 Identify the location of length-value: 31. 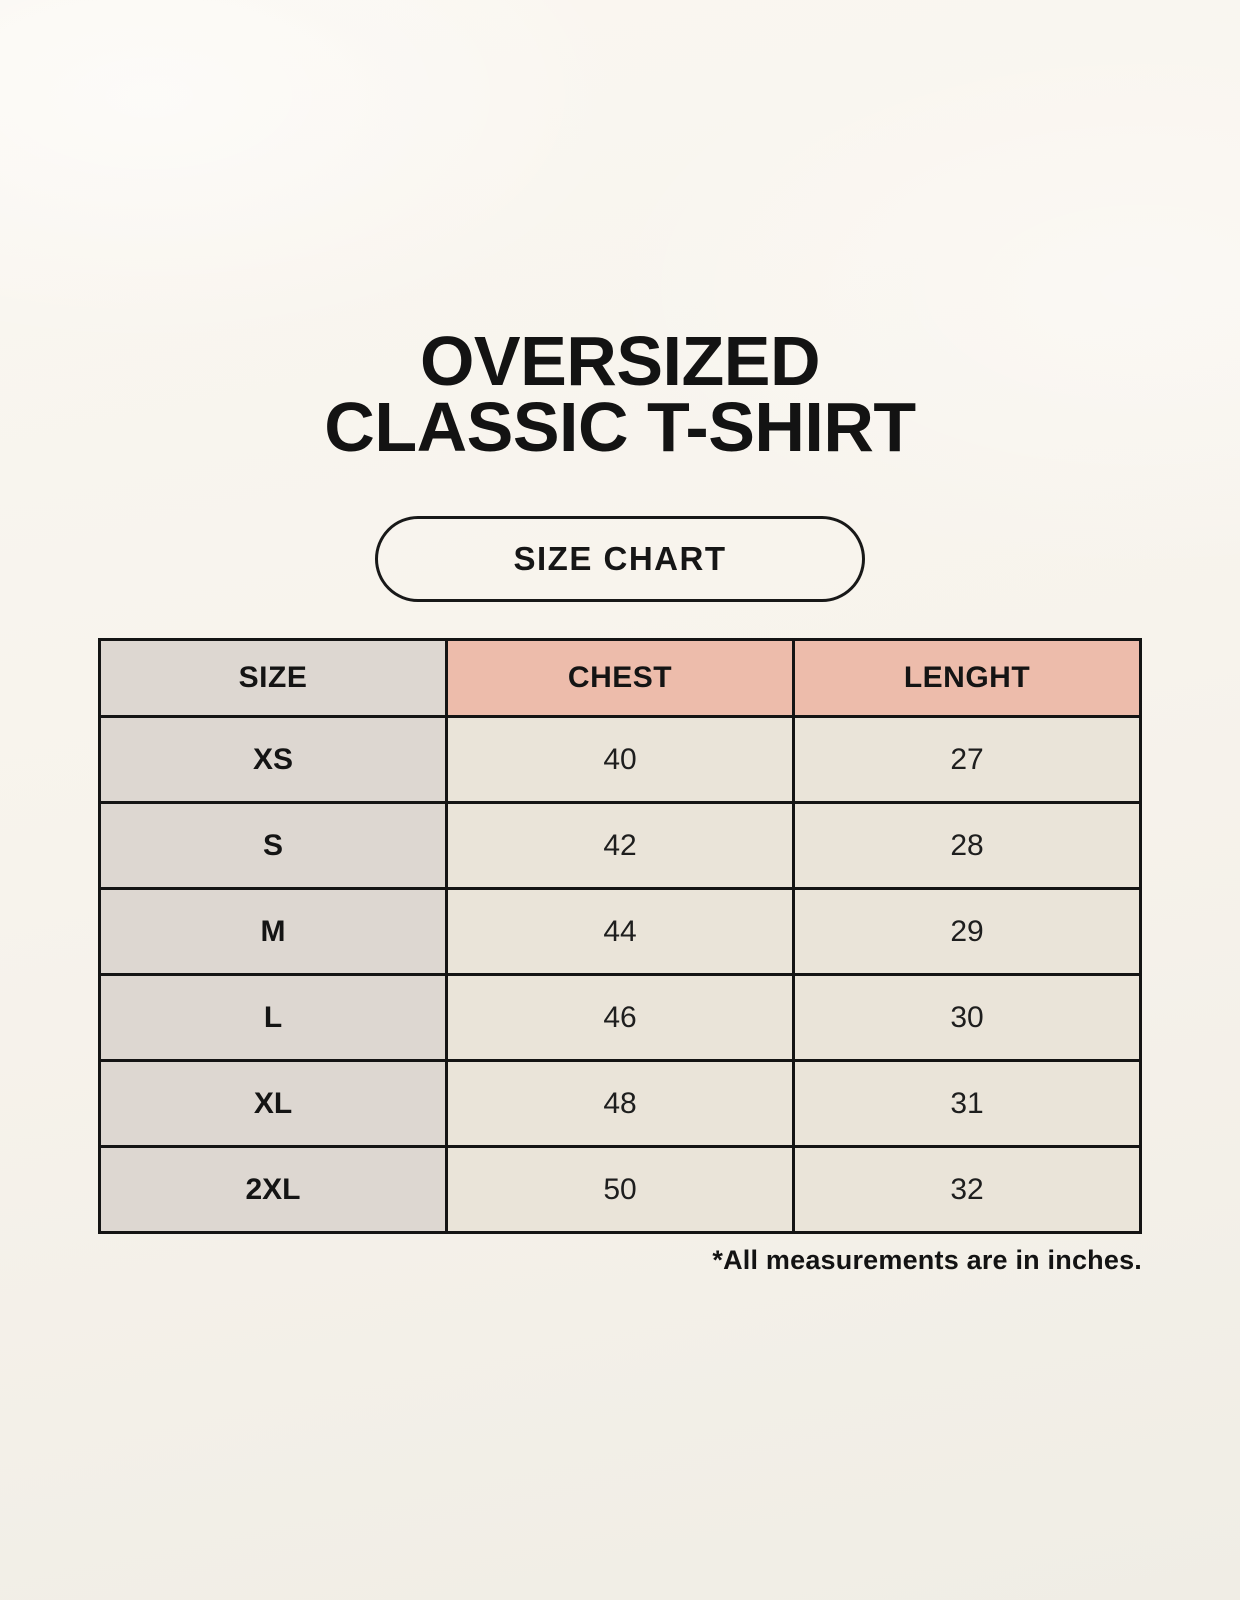
(967, 1103).